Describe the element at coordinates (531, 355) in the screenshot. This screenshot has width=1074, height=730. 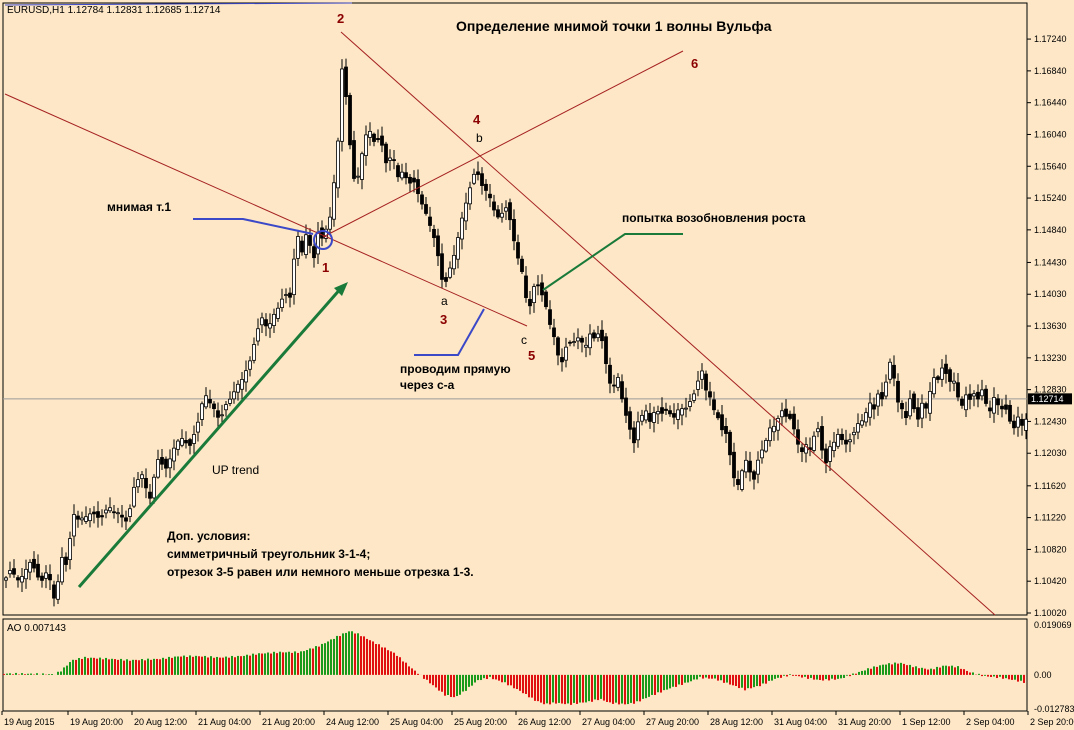
I see `wave-5-label: 5` at that location.